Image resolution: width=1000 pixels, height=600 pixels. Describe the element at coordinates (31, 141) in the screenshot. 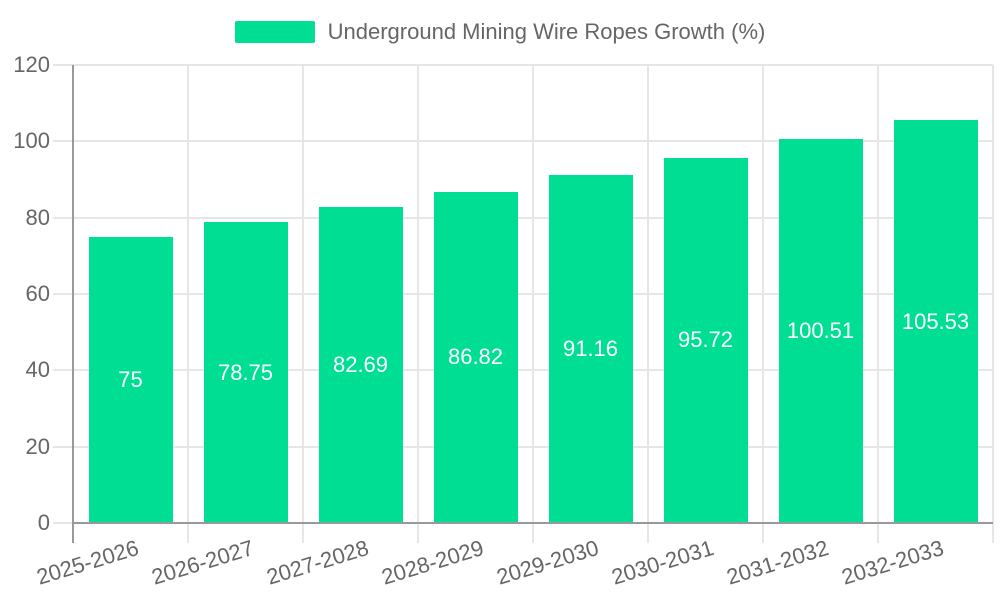

I see `y-axis-tick-label: 100` at that location.